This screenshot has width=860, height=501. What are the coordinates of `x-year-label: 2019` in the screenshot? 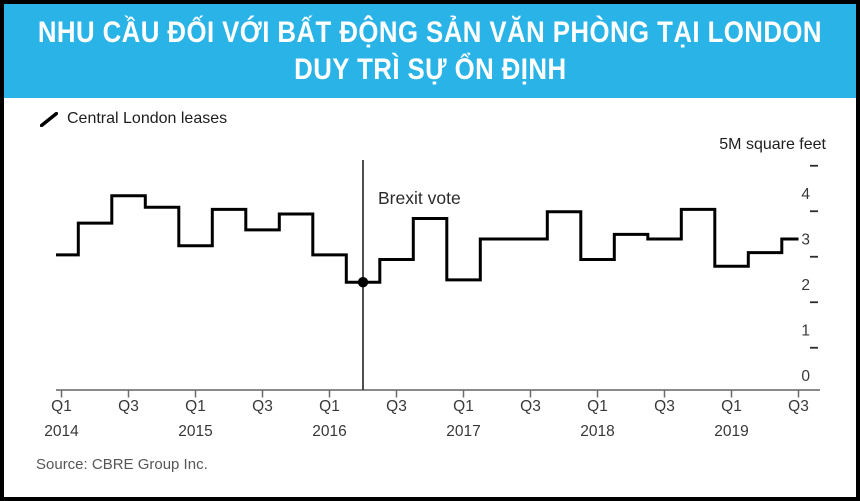 It's located at (731, 431).